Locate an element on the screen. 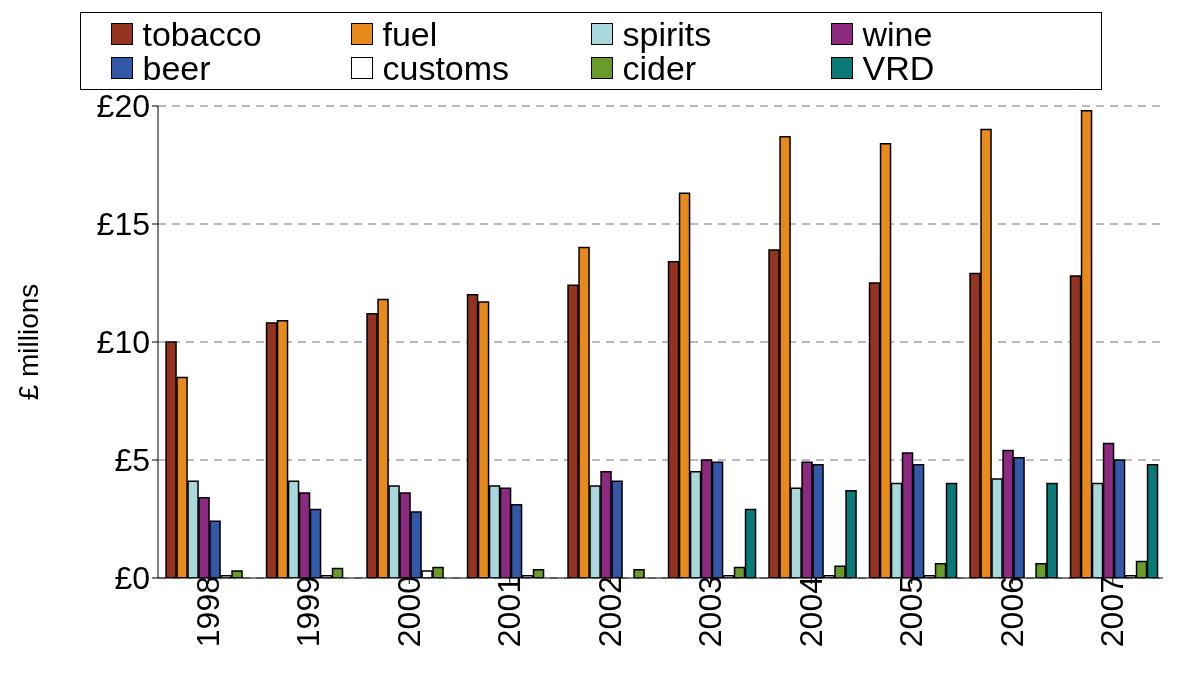 The height and width of the screenshot is (700, 1181). x-tick-label: 2006 is located at coordinates (1011, 612).